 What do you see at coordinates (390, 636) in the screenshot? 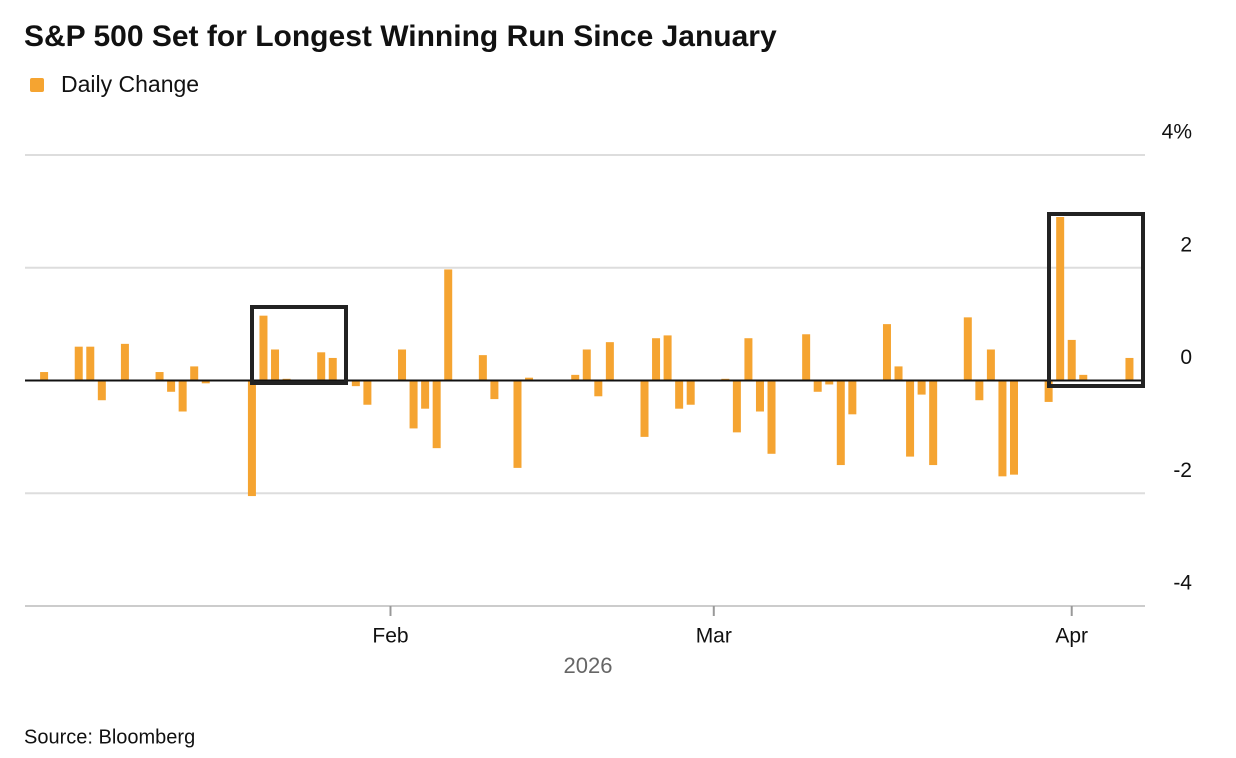
I see `x-tick-label: Feb` at bounding box center [390, 636].